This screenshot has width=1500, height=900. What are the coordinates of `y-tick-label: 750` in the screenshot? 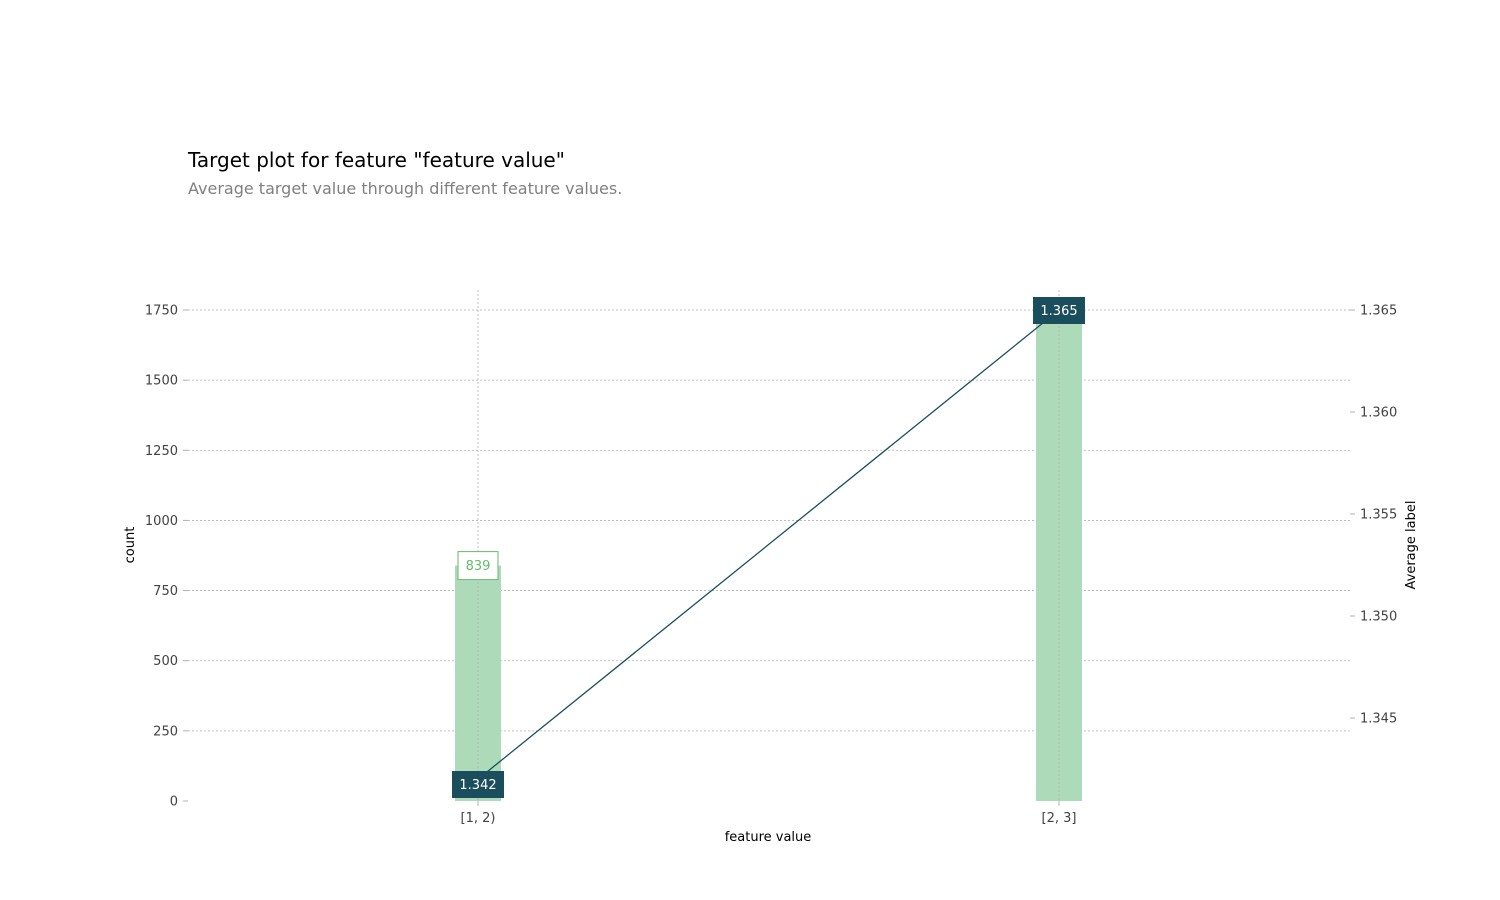 It's located at (165, 591).